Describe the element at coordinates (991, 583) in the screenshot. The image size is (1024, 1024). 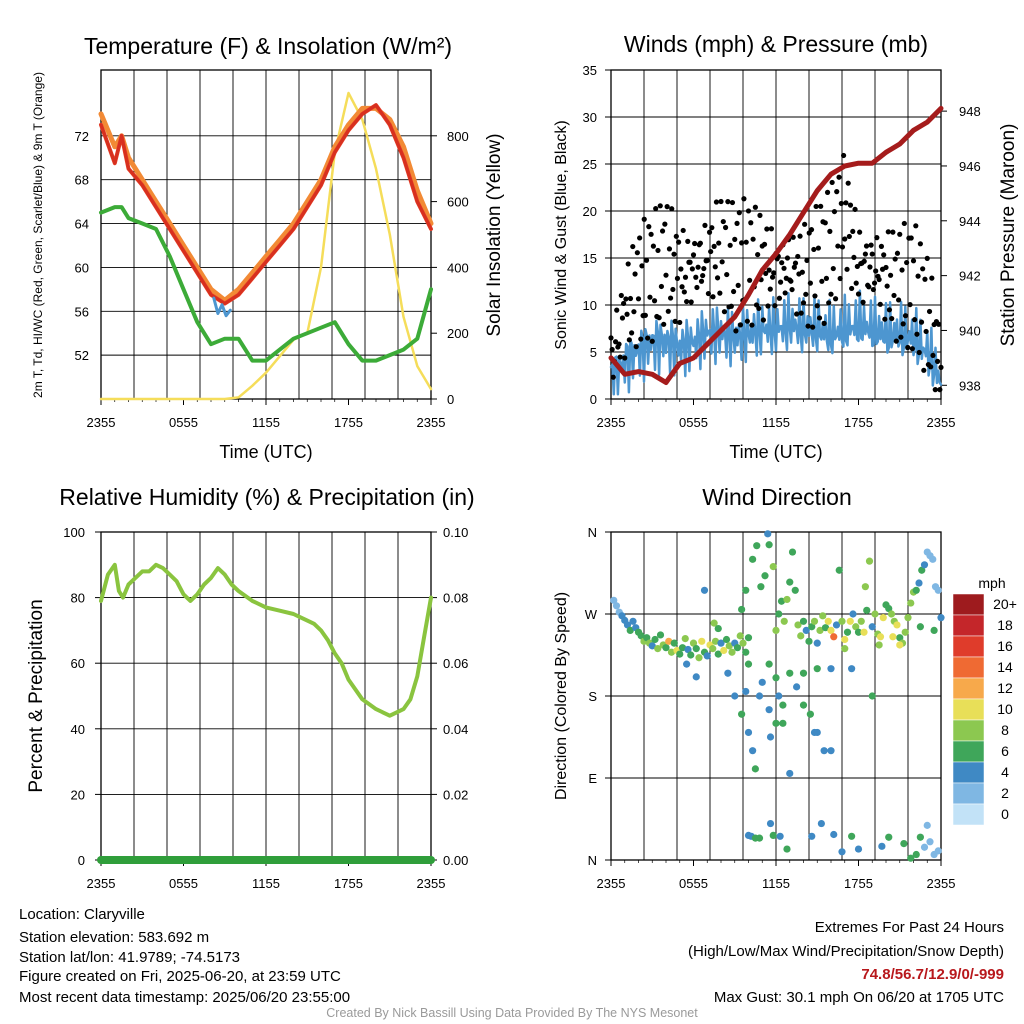
I see `legend-title: mph` at that location.